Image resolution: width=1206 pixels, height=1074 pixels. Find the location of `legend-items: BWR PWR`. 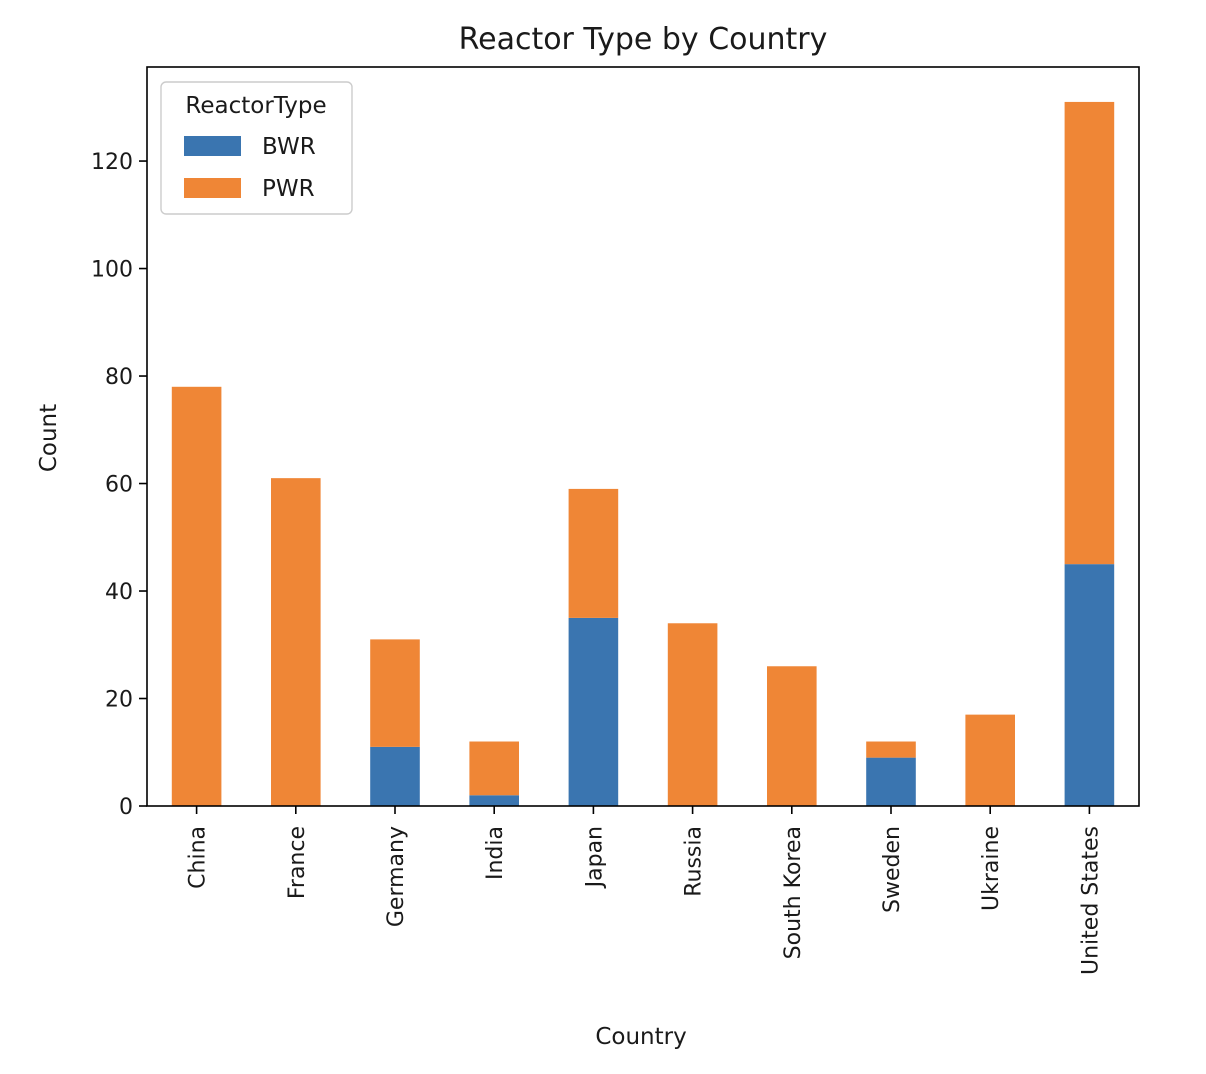

legend-items: BWR PWR is located at coordinates (250, 168).